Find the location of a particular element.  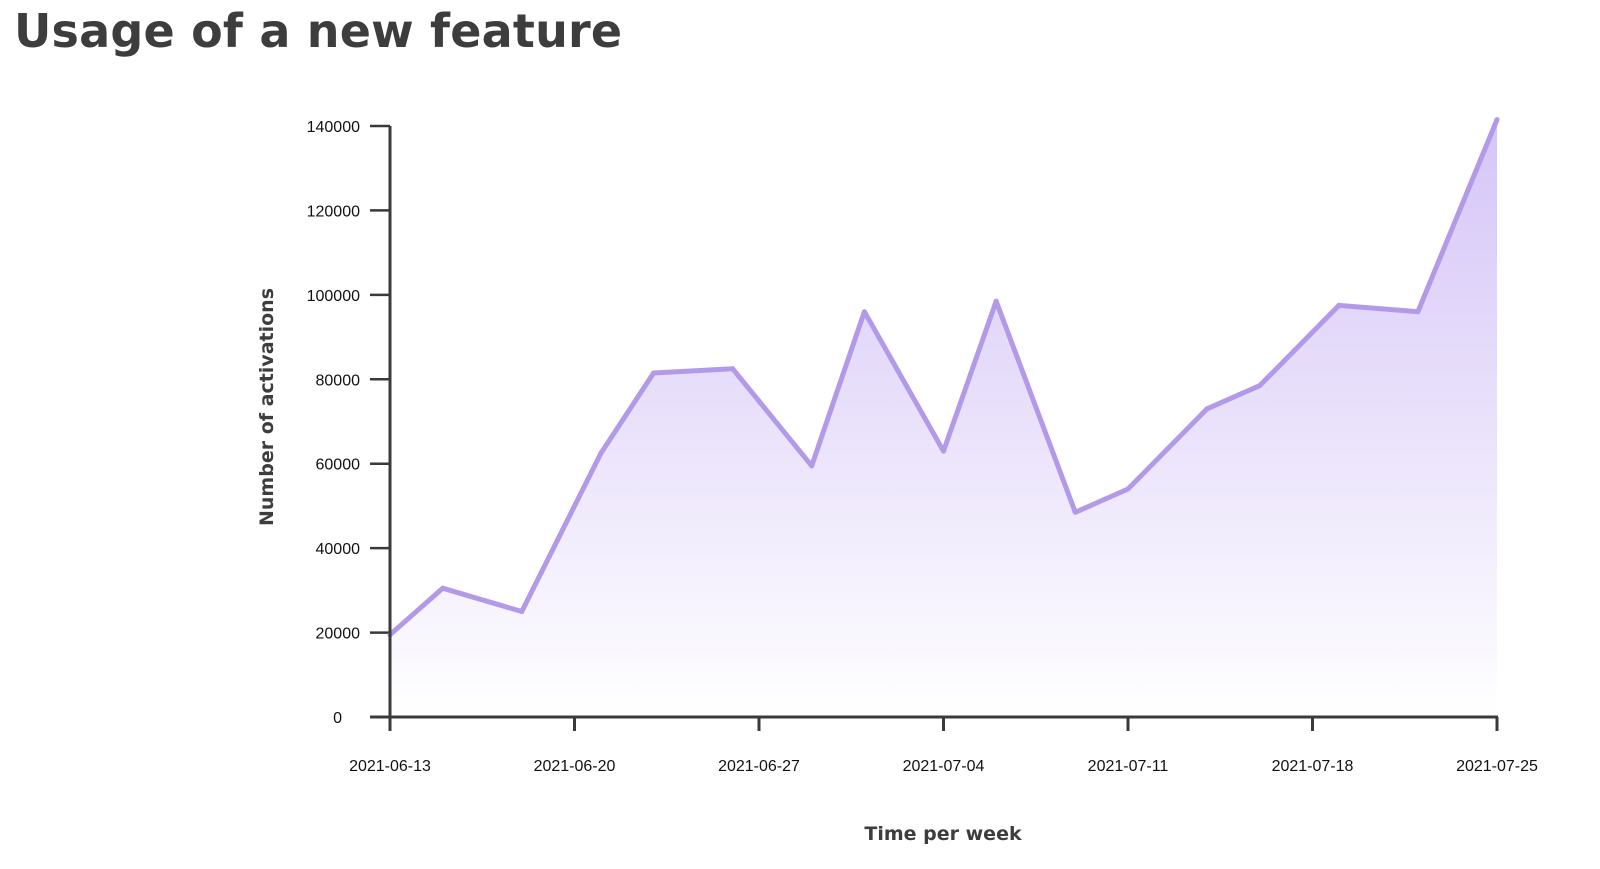

x-tick-label: 2021-07-04 is located at coordinates (944, 766).